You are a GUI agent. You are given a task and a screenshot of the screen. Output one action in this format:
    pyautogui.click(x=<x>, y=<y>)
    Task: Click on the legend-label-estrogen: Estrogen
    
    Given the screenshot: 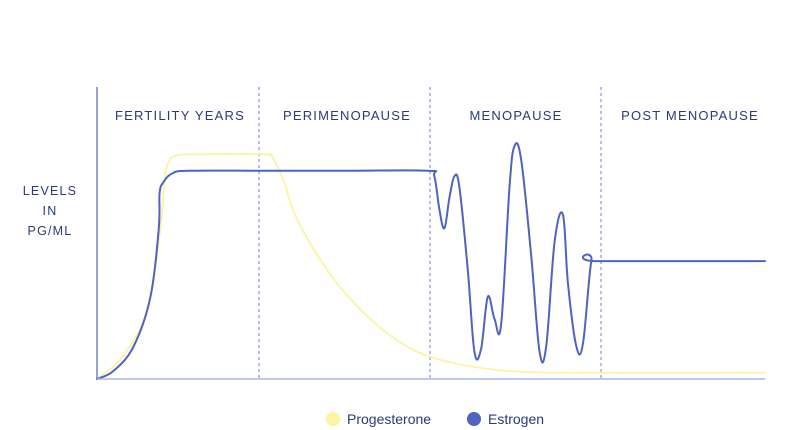 What is the action you would take?
    pyautogui.click(x=516, y=419)
    